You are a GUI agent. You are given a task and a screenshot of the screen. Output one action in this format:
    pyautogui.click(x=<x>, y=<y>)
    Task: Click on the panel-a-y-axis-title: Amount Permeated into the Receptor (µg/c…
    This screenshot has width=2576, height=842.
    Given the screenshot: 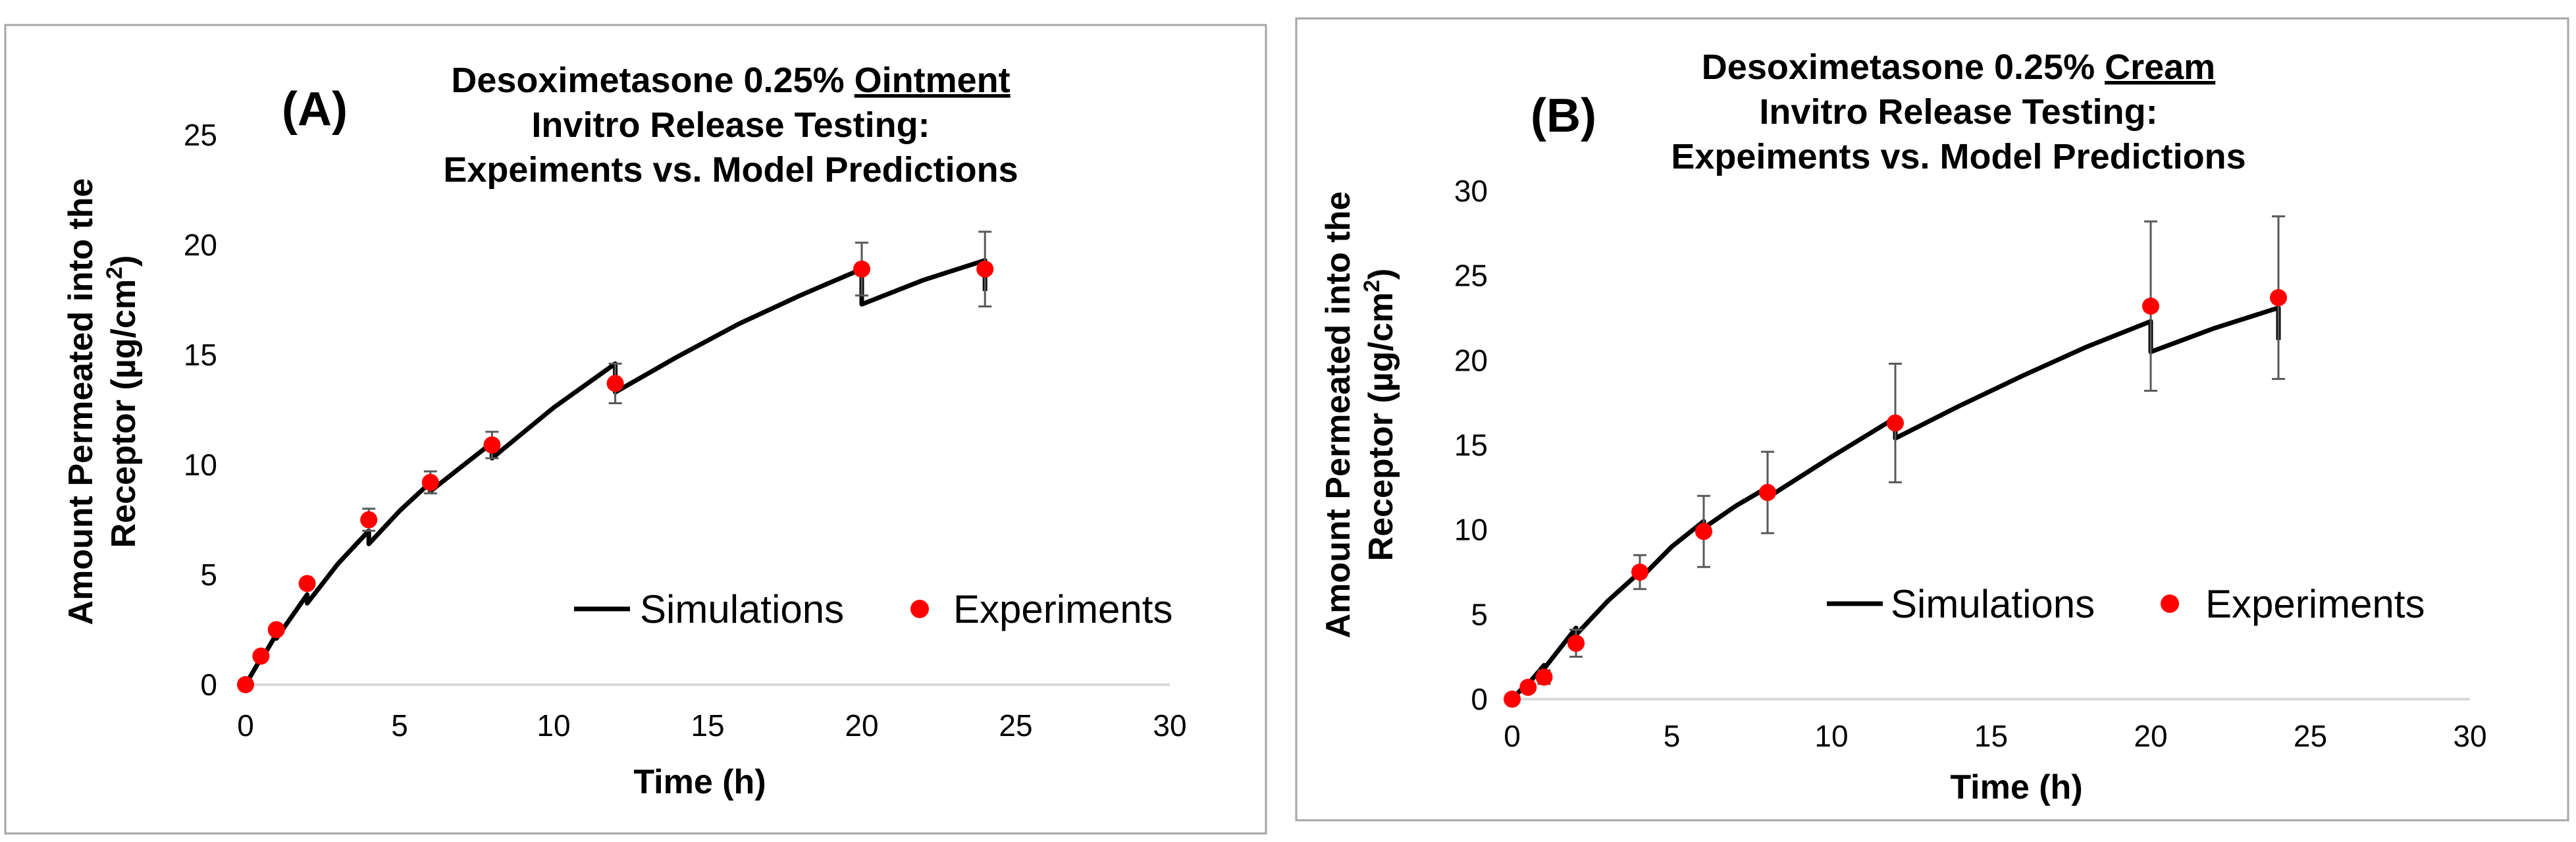 What is the action you would take?
    pyautogui.click(x=102, y=402)
    